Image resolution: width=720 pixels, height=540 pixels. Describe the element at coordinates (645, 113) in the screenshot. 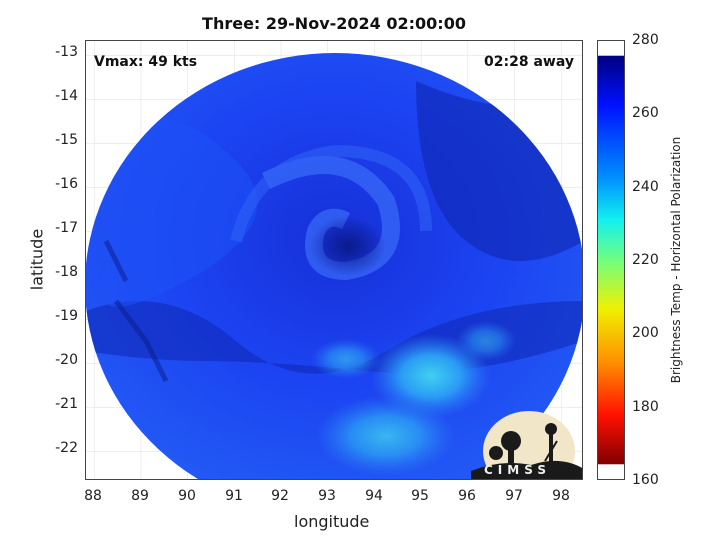

I see `colorbar-tick-label: 260` at that location.